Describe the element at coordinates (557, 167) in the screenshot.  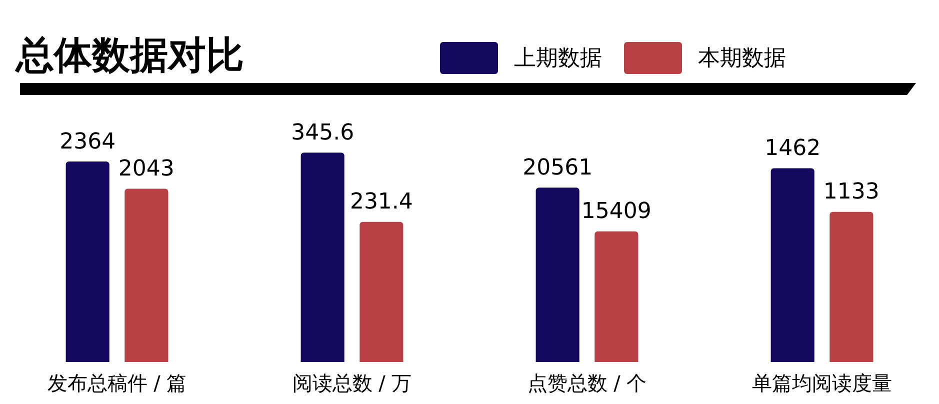
I see `data-label: 20561` at that location.